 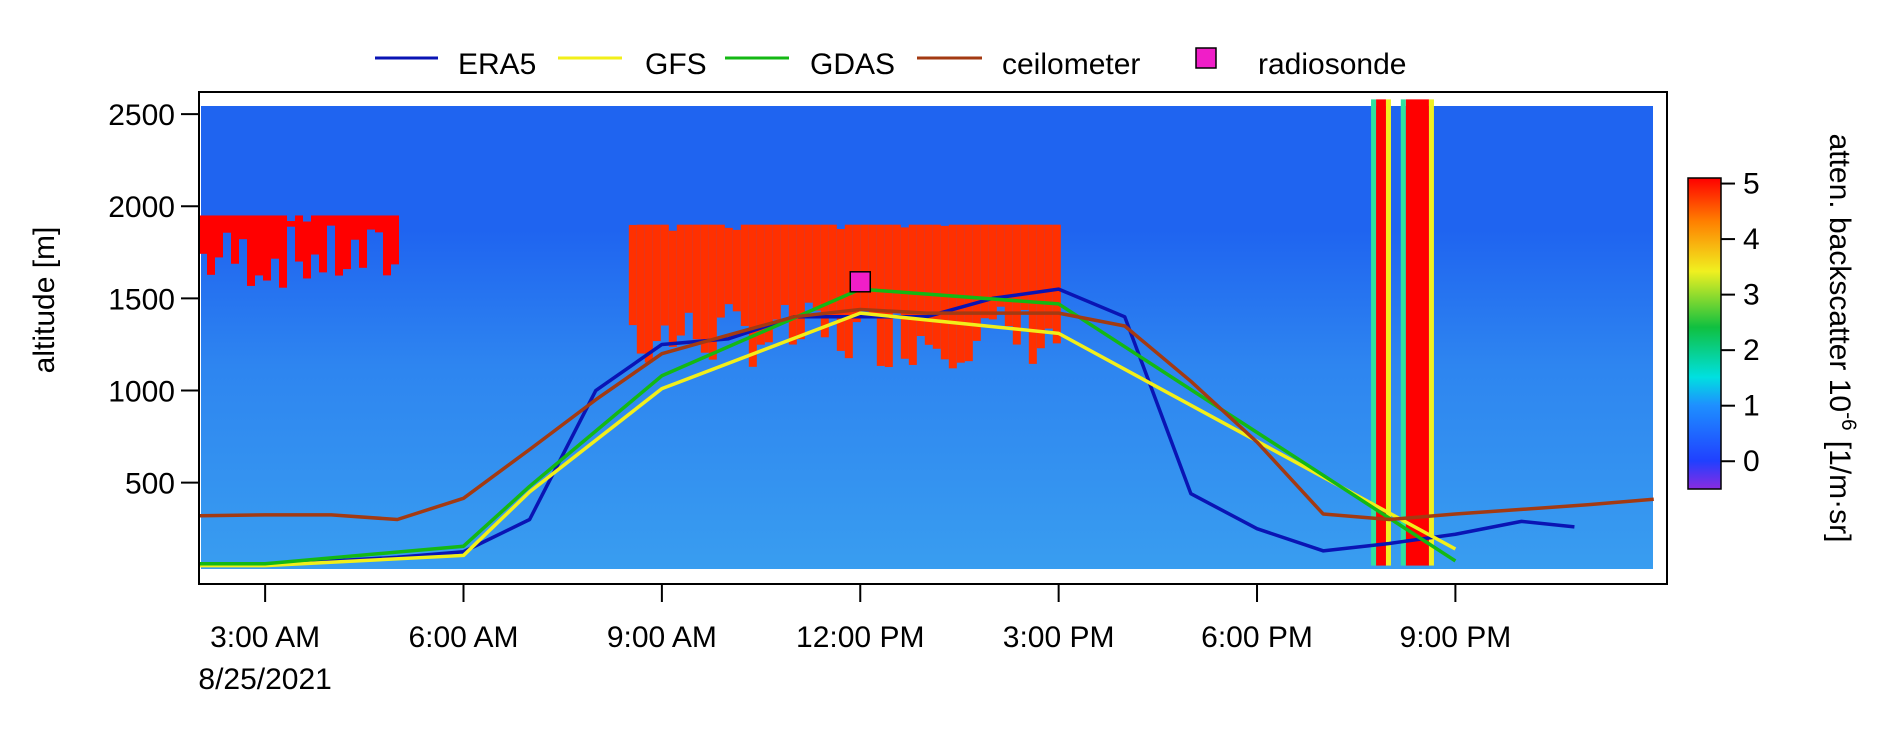 I want to click on colorbar-label-text: atten. backscatter 10, so click(x=1839, y=273).